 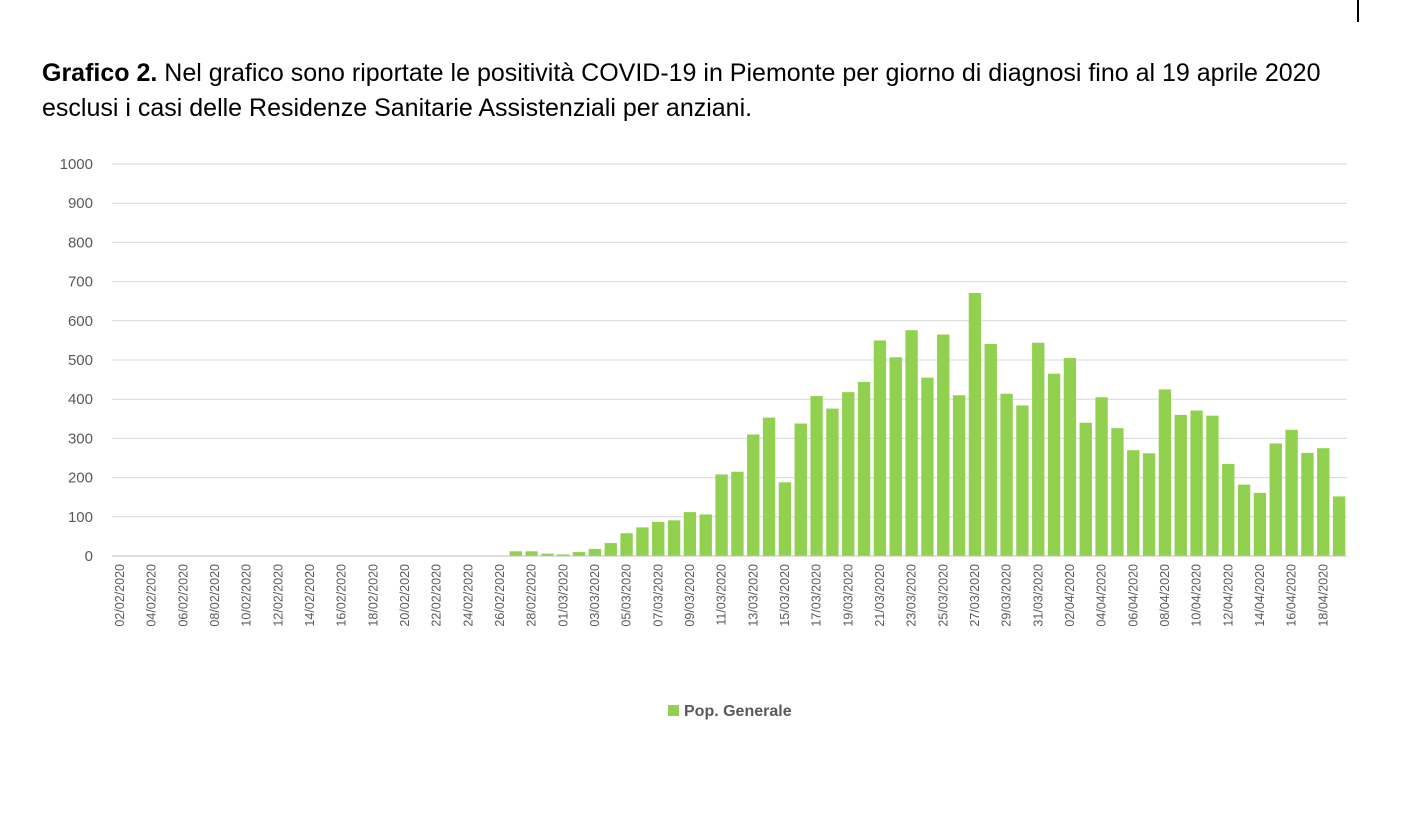 What do you see at coordinates (975, 595) in the screenshot?
I see `x-tick-label: 27/03/2020` at bounding box center [975, 595].